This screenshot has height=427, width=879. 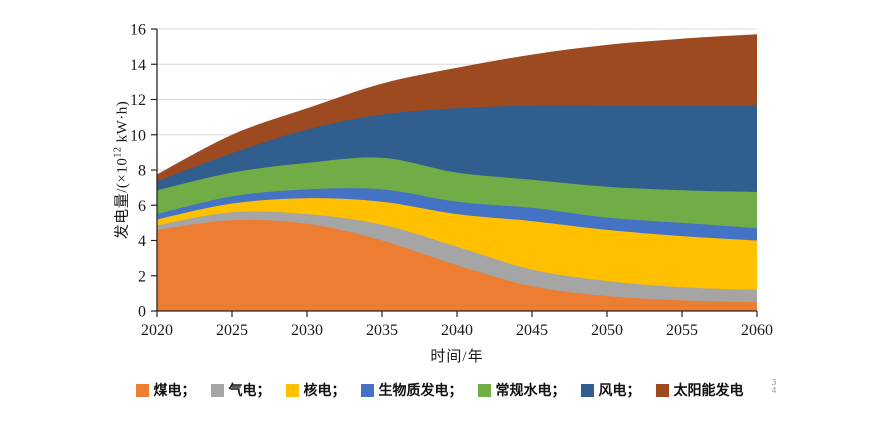 What do you see at coordinates (292, 390) in the screenshot?
I see `legend-swatch-核电` at bounding box center [292, 390].